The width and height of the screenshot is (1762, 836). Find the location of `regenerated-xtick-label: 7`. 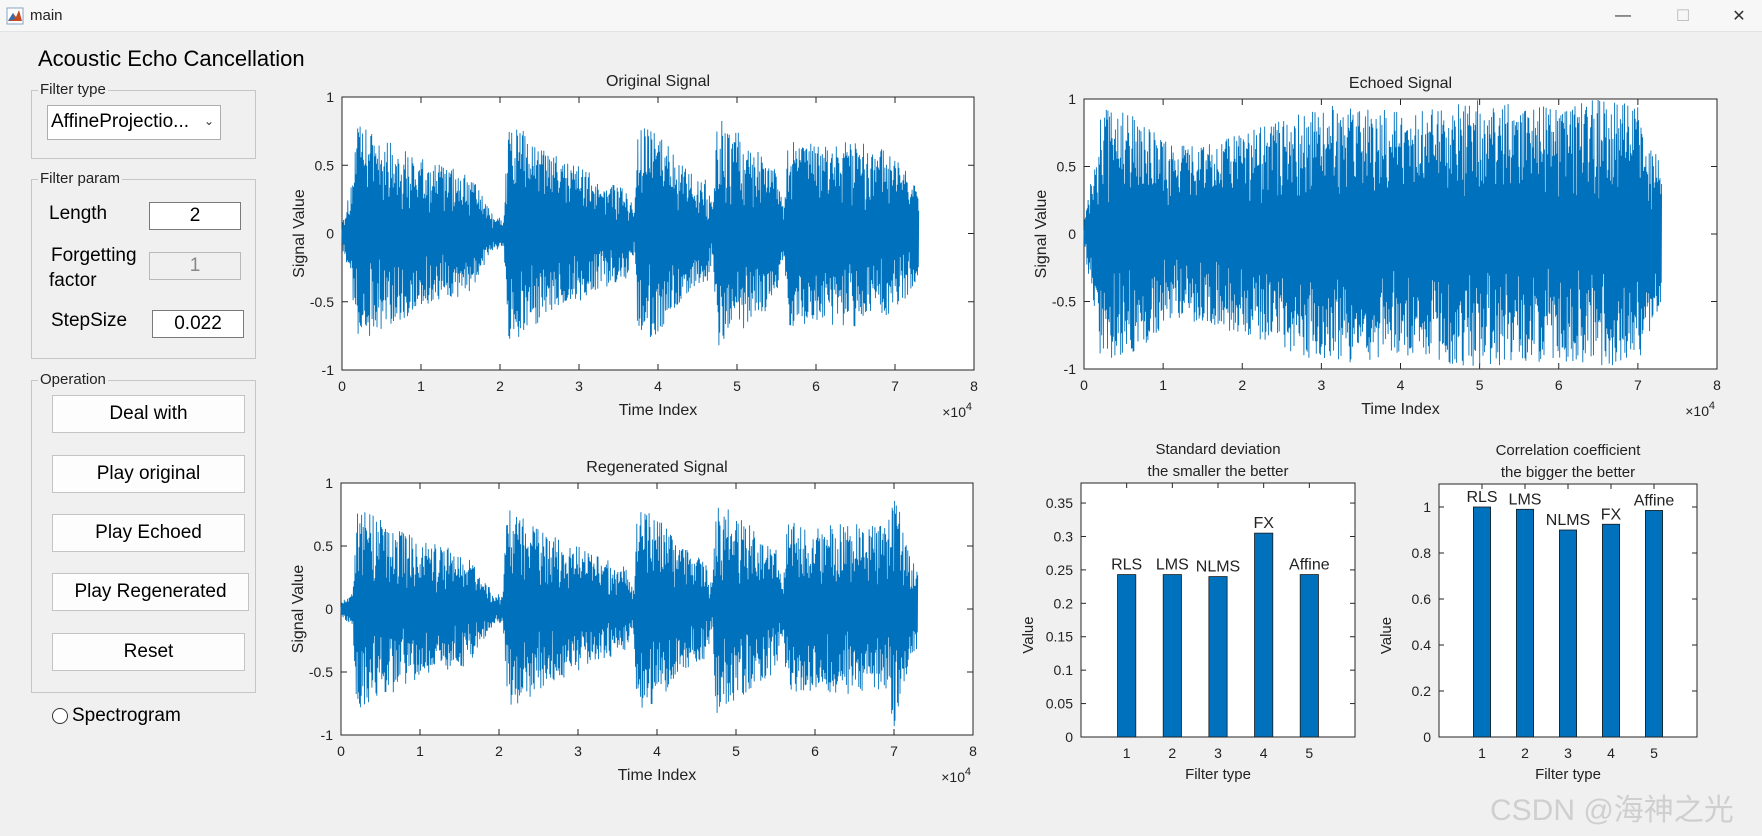

regenerated-xtick-label: 7 is located at coordinates (894, 751).